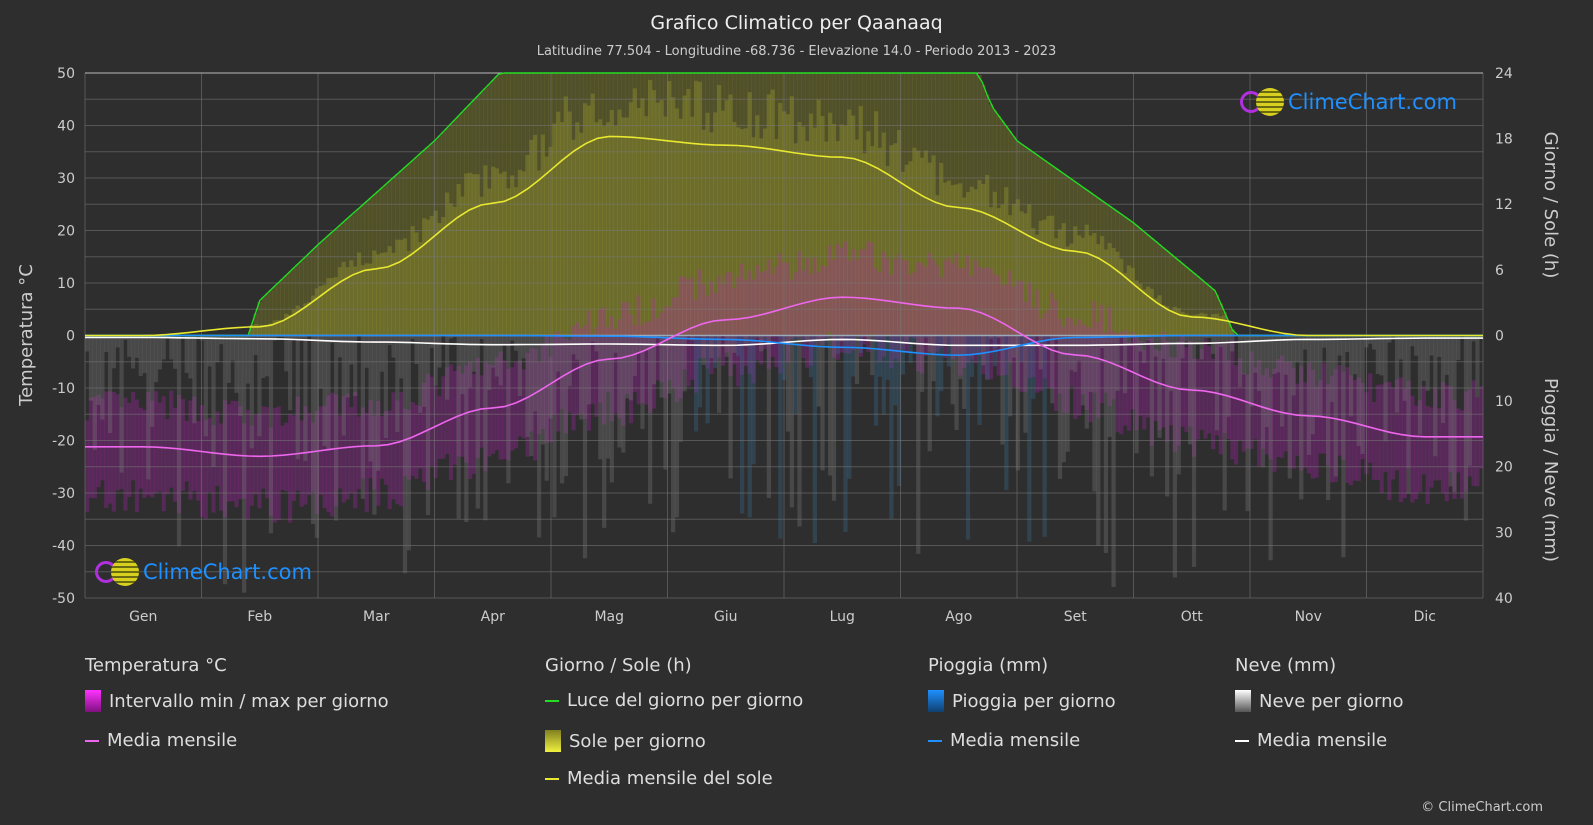 The image size is (1593, 825). Describe the element at coordinates (249, 701) in the screenshot. I see `legend-label: Intervallo min / max per giorno` at that location.